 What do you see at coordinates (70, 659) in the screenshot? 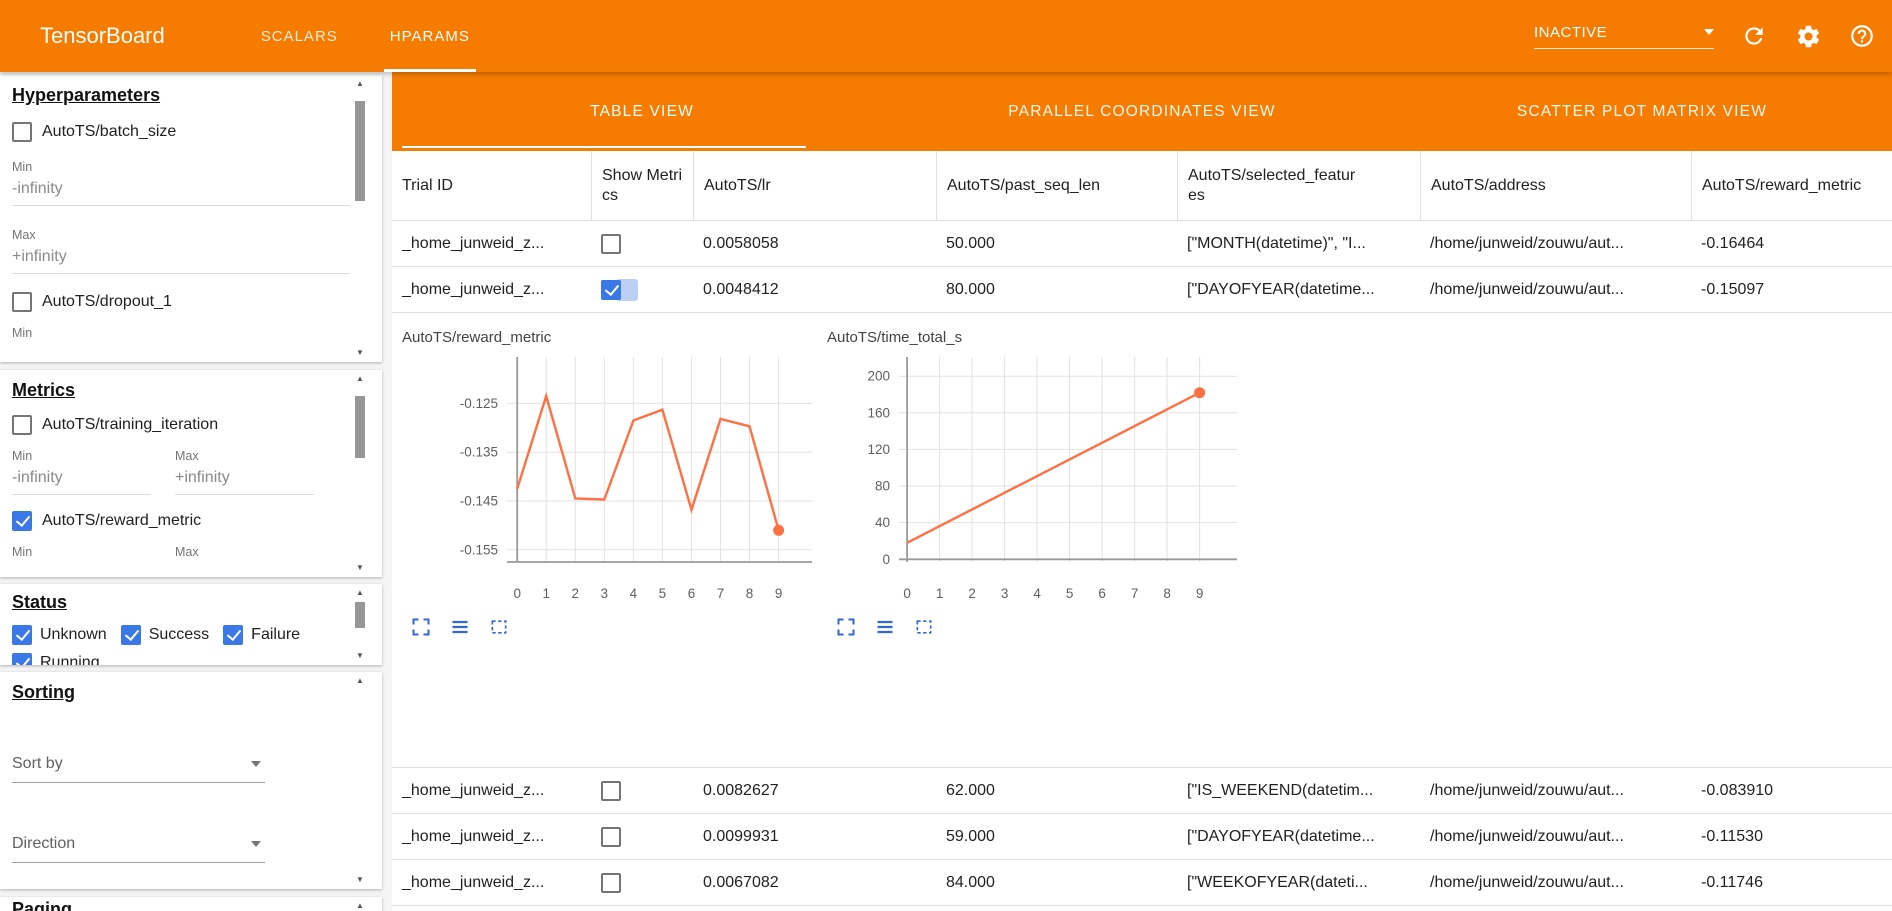
I see `status-running-label: Running` at bounding box center [70, 659].